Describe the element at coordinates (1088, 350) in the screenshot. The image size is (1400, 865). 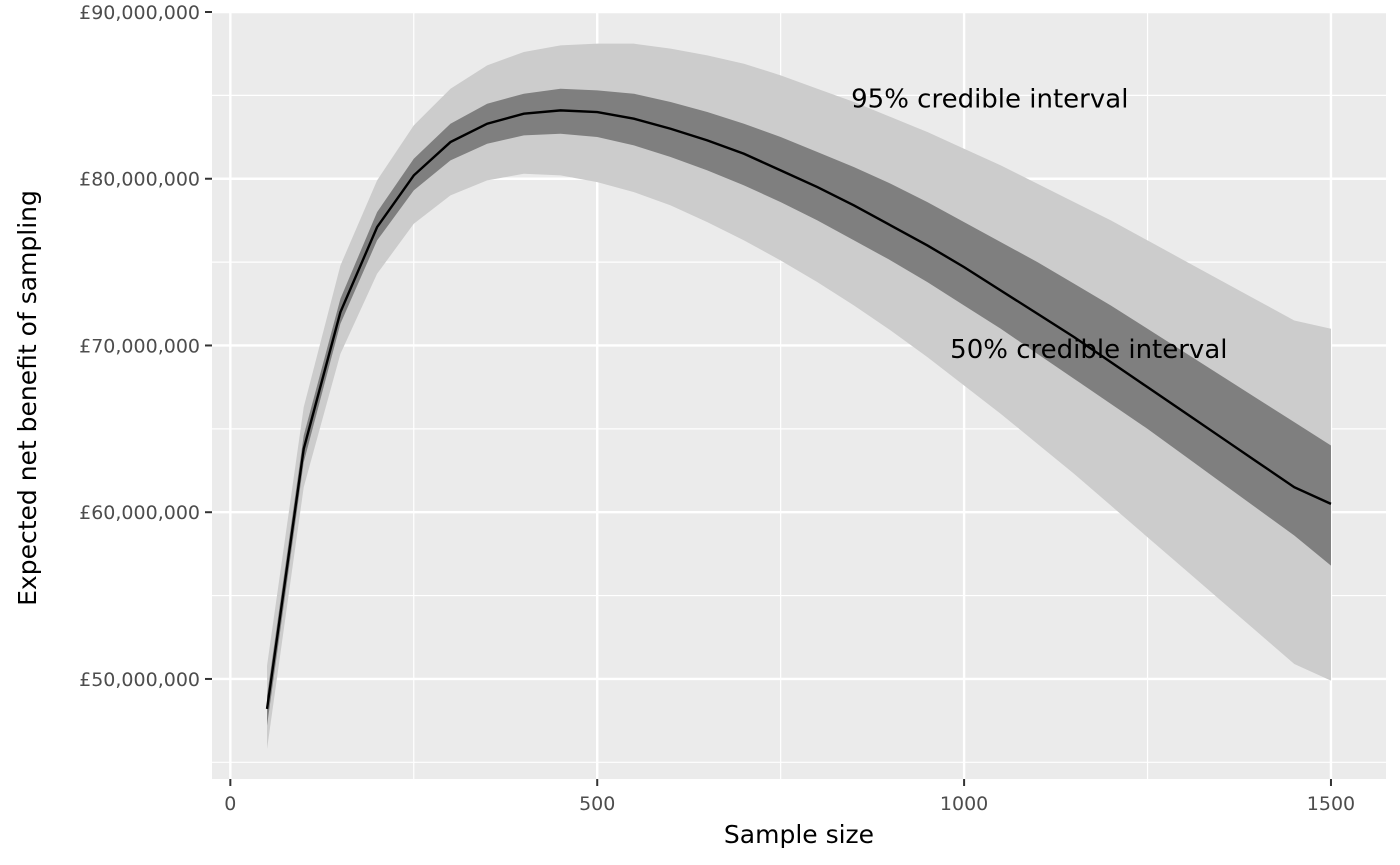
I see `annotation-label: 50% credible interval` at that location.